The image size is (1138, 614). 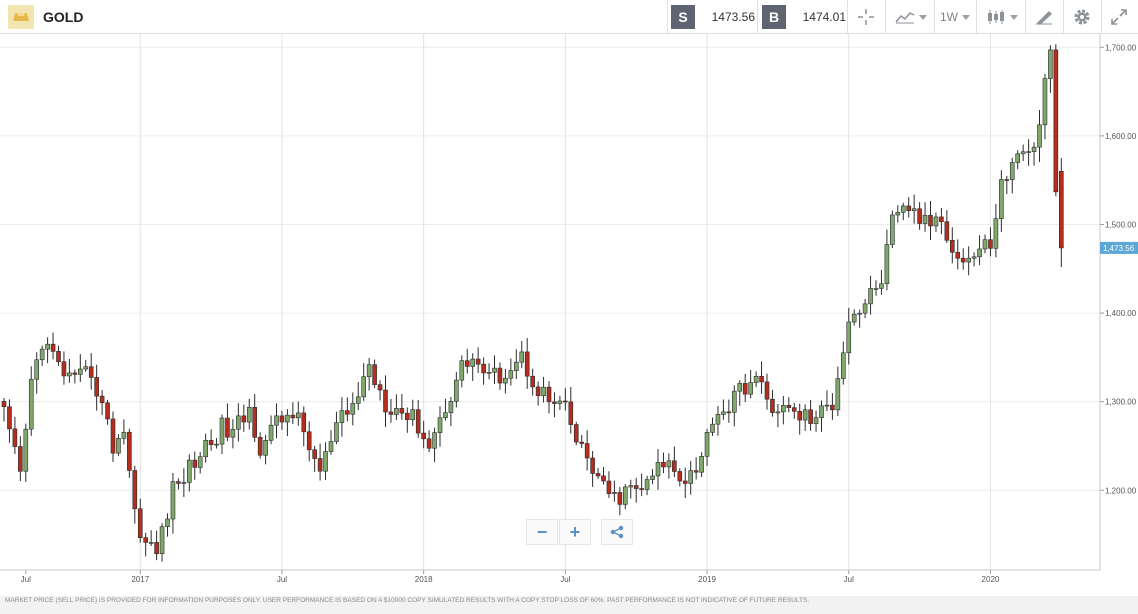 What do you see at coordinates (955, 17) in the screenshot?
I see `timeframe-selector: 1W` at bounding box center [955, 17].